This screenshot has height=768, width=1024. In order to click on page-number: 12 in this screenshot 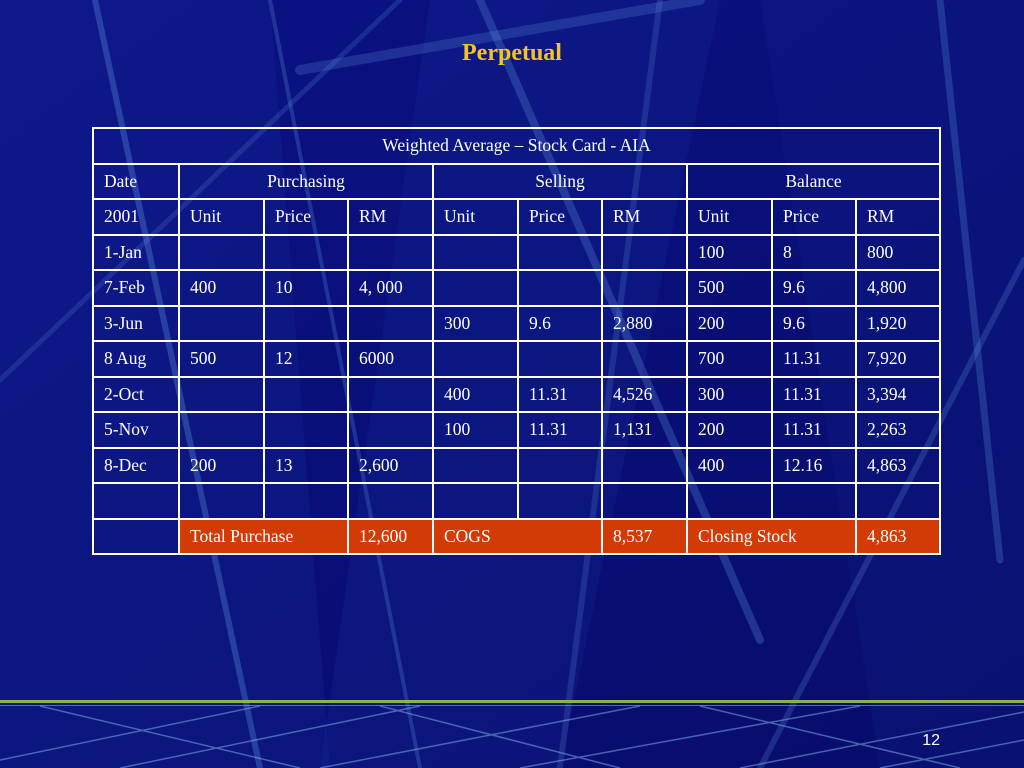, I will do `click(931, 740)`.